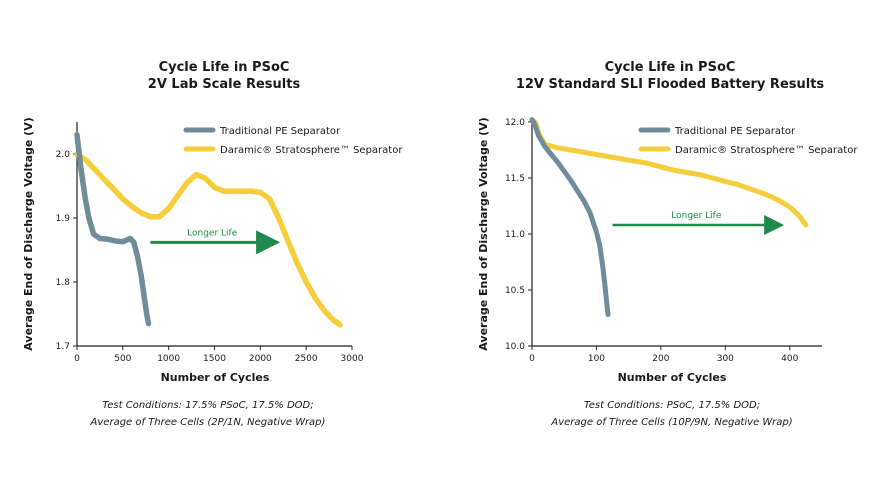  What do you see at coordinates (224, 84) in the screenshot?
I see `chart-title-line-2: 2V Lab Scale Results` at bounding box center [224, 84].